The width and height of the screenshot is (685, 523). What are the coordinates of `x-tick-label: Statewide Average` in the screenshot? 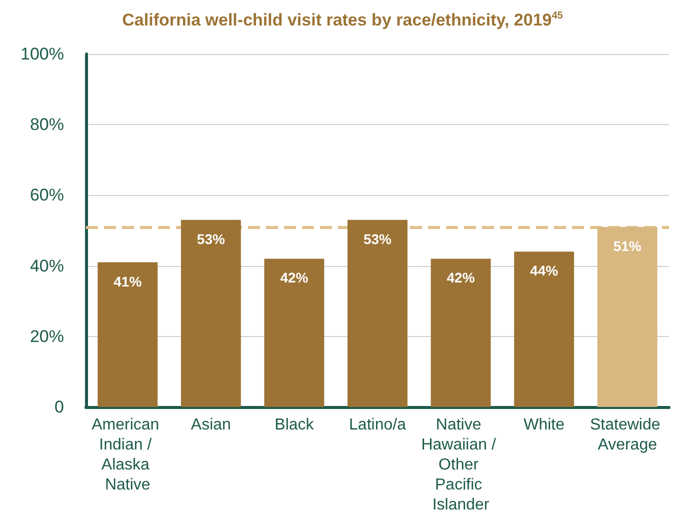 It's located at (627, 435).